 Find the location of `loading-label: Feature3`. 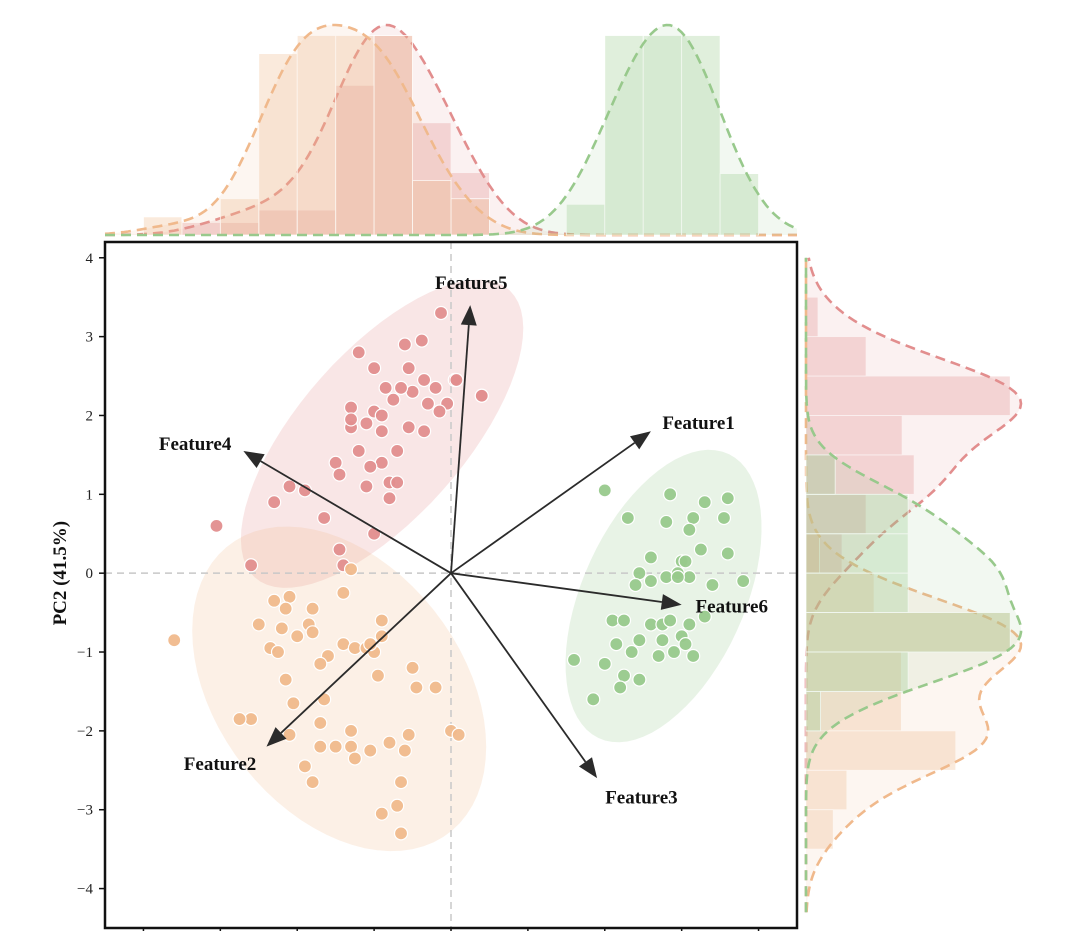

loading-label: Feature3 is located at coordinates (641, 798).